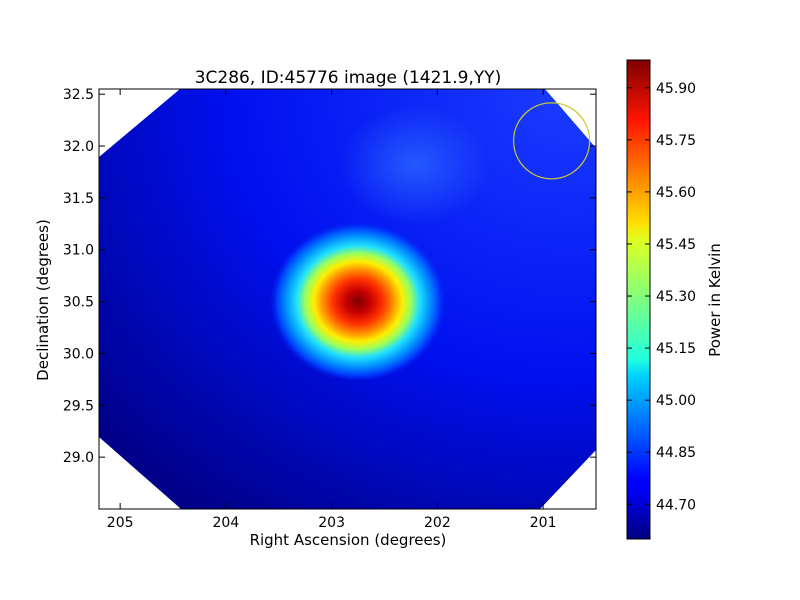 This screenshot has width=800, height=600. I want to click on y-tick-label: 32.0, so click(78, 147).